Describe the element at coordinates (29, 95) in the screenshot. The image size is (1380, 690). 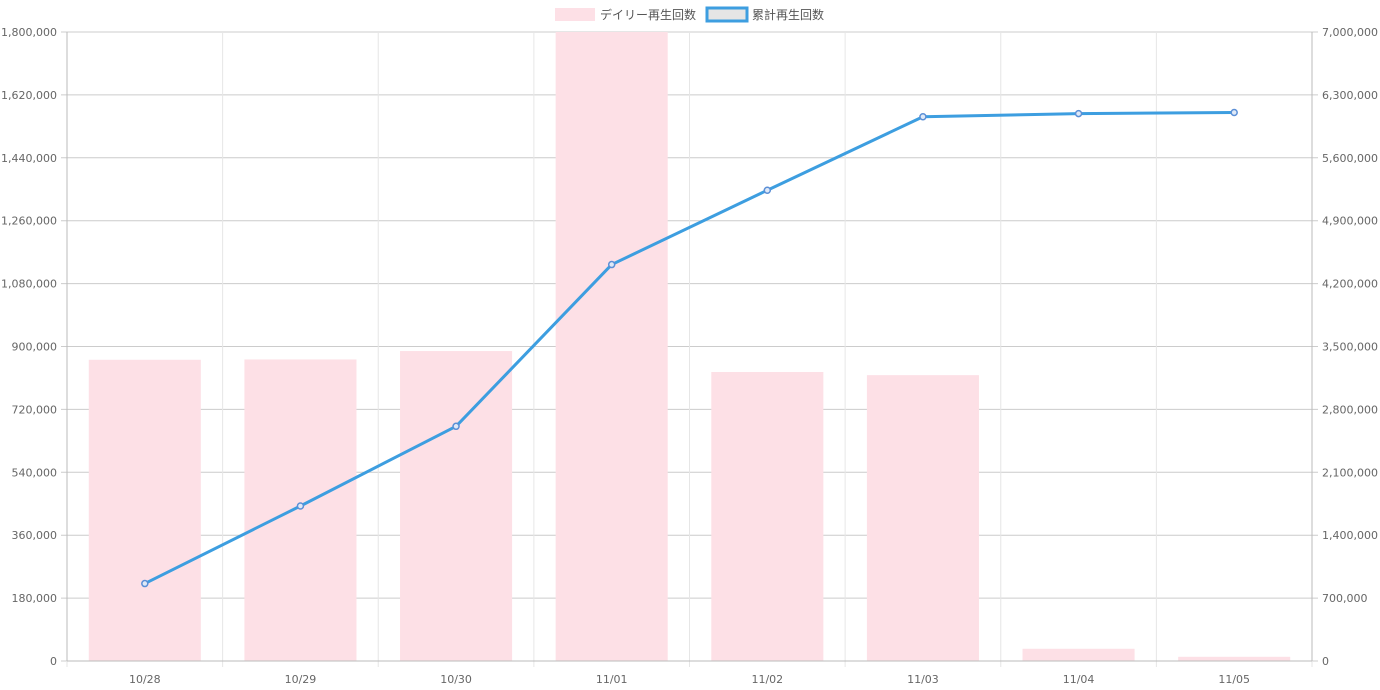
I see `y-left-tick-label: 1,620,000` at that location.